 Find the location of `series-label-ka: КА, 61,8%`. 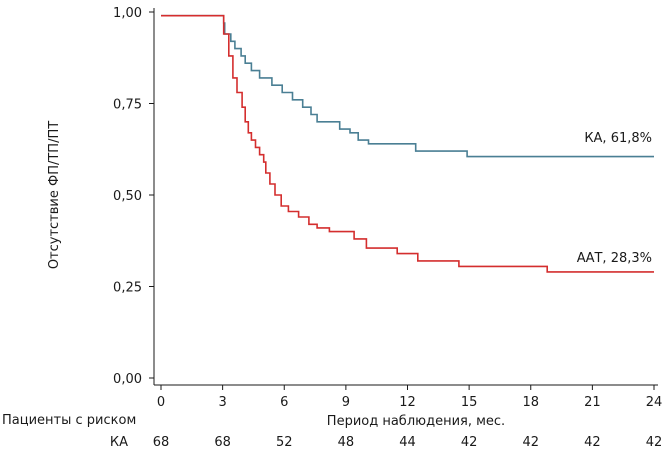

series-label-ka: КА, 61,8% is located at coordinates (618, 138).